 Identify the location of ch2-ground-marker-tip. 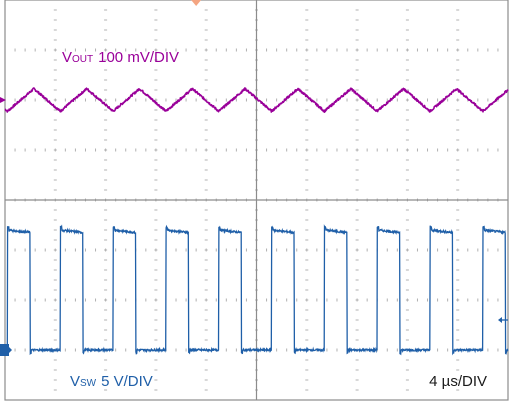
(10, 350).